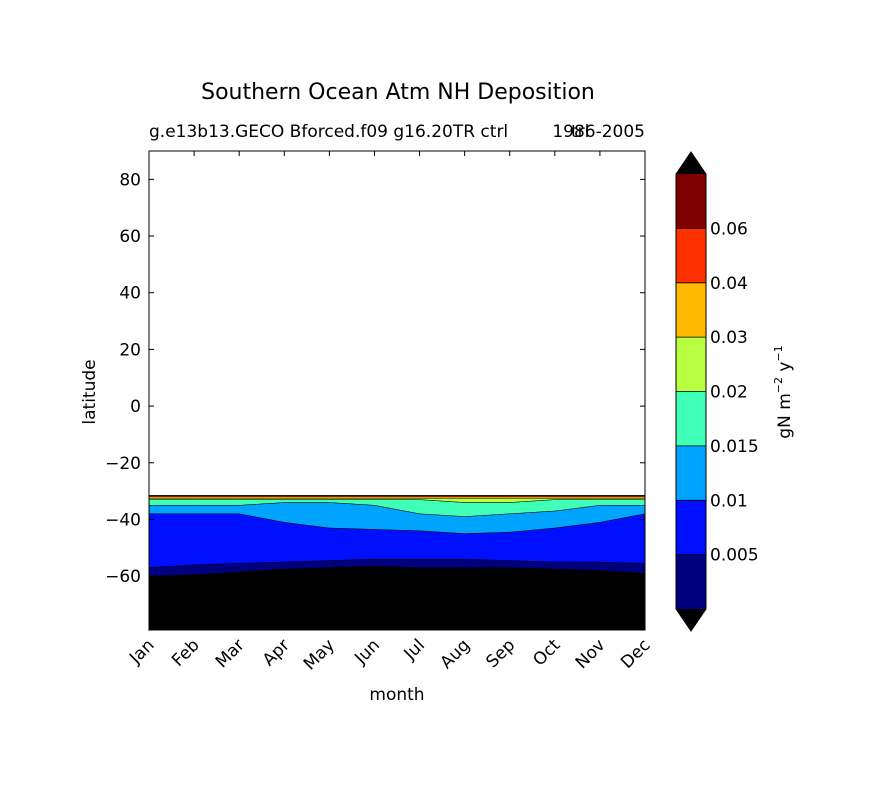  Describe the element at coordinates (123, 464) in the screenshot. I see `y-tick-label: −20` at that location.